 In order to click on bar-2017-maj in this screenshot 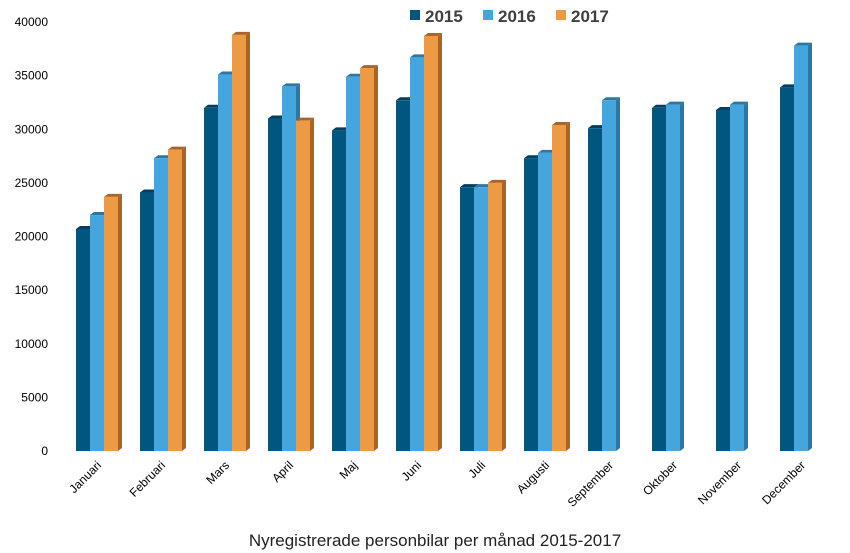, I will do `click(369, 258)`.